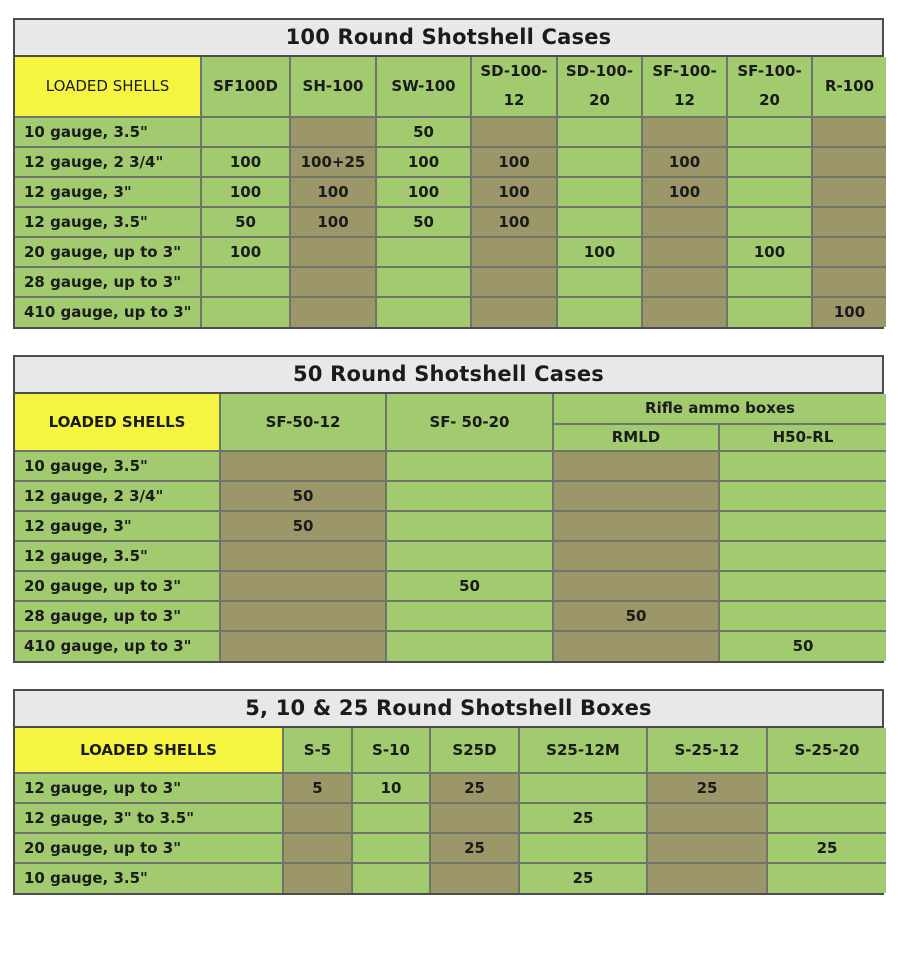 This screenshot has height=954, width=900. I want to click on row-label-cell: 12 gauge, up to 3", so click(149, 787).